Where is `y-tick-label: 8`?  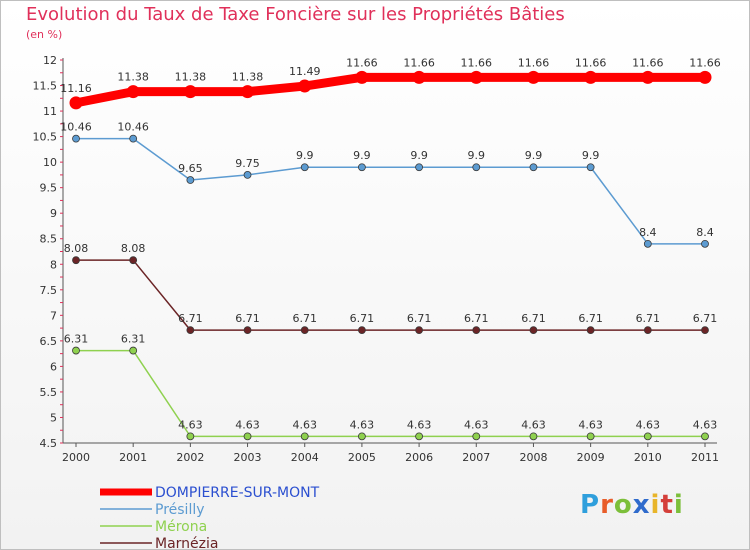 y-tick-label: 8 is located at coordinates (53, 264).